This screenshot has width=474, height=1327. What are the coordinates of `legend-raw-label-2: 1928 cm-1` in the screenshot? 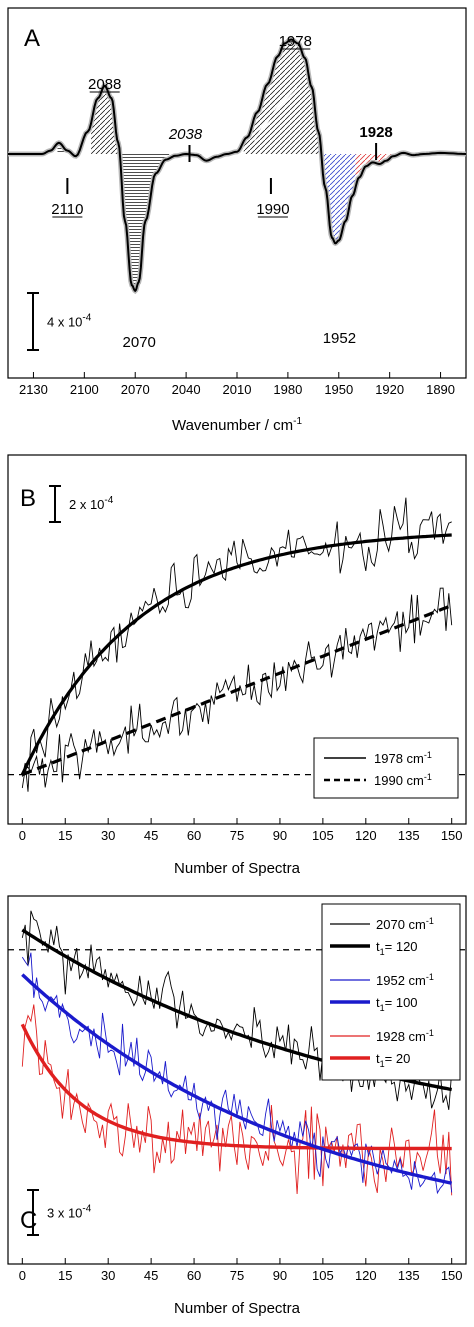 It's located at (405, 1036).